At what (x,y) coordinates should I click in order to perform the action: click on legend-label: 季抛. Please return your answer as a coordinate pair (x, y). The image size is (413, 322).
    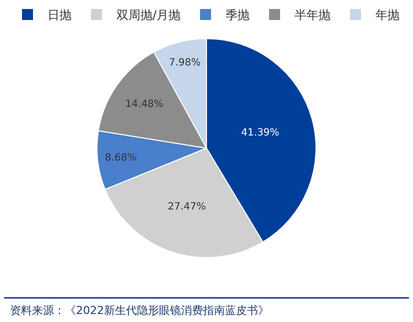
    Looking at the image, I should click on (238, 15).